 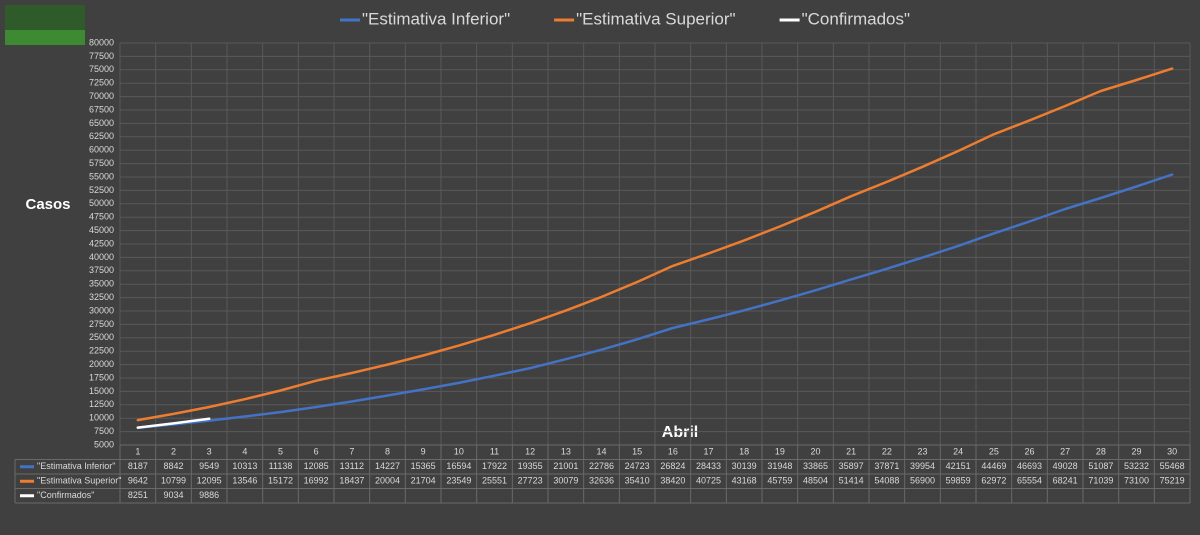 I want to click on table-cell: 33865, so click(x=815, y=466).